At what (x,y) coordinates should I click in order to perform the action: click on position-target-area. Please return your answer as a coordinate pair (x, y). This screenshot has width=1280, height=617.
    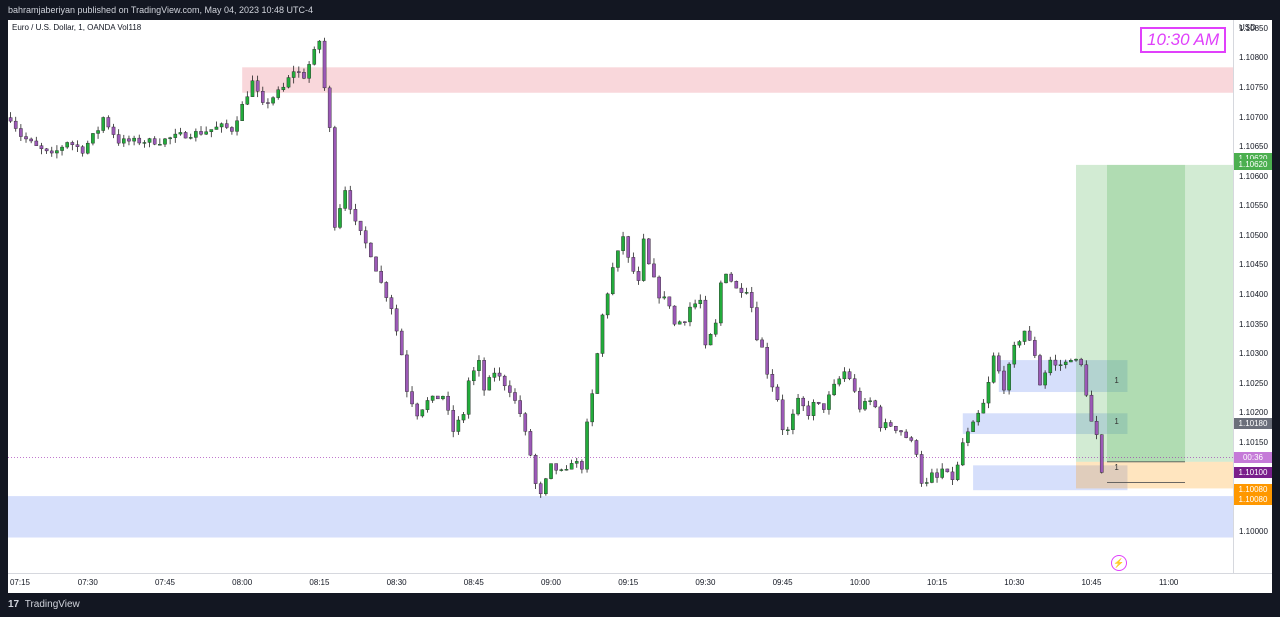
    Looking at the image, I should click on (1154, 313).